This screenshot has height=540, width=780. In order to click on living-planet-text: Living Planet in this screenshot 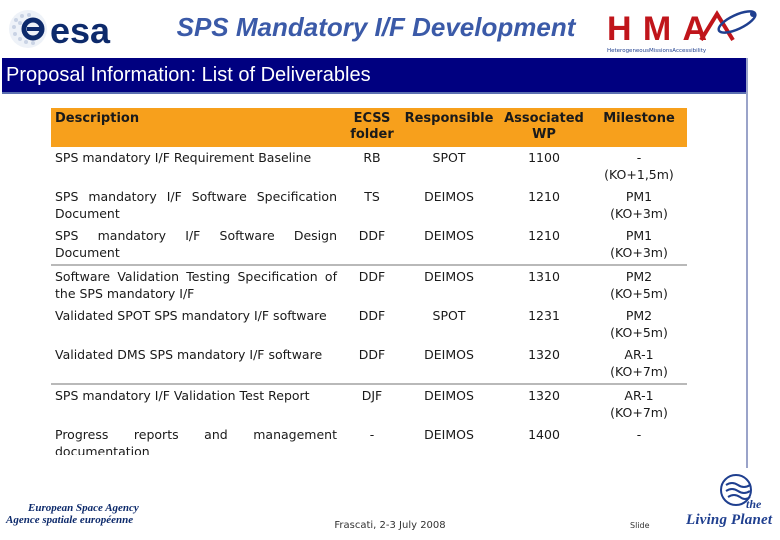, I will do `click(729, 520)`.